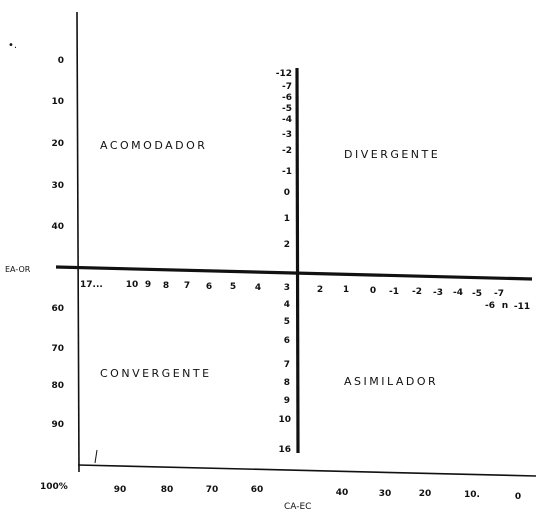  I want to click on vertical-value: -4, so click(287, 120).